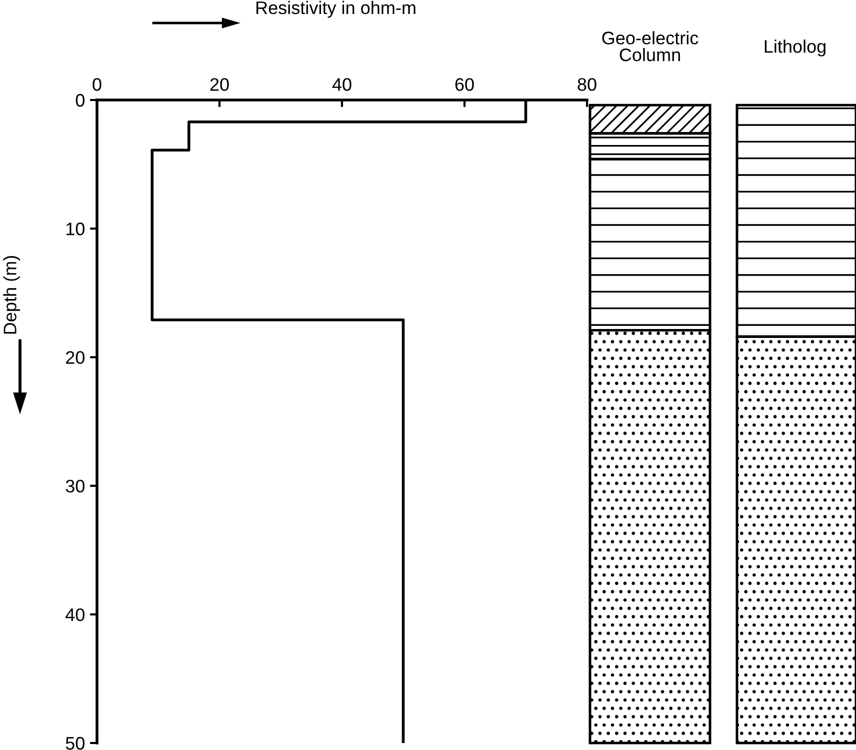 Image resolution: width=856 pixels, height=750 pixels. I want to click on text: Geo-electric Column, so click(650, 46).